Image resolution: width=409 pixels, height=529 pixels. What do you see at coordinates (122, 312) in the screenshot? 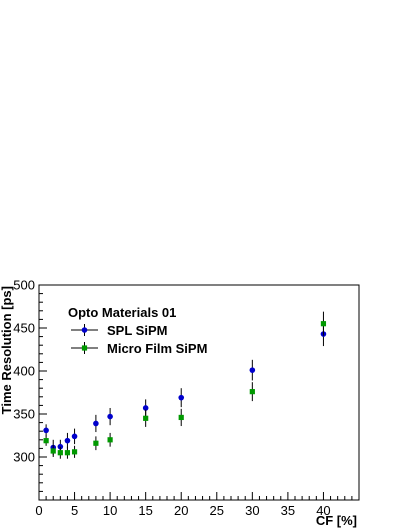
I see `legend-title: Opto Materials 01` at bounding box center [122, 312].